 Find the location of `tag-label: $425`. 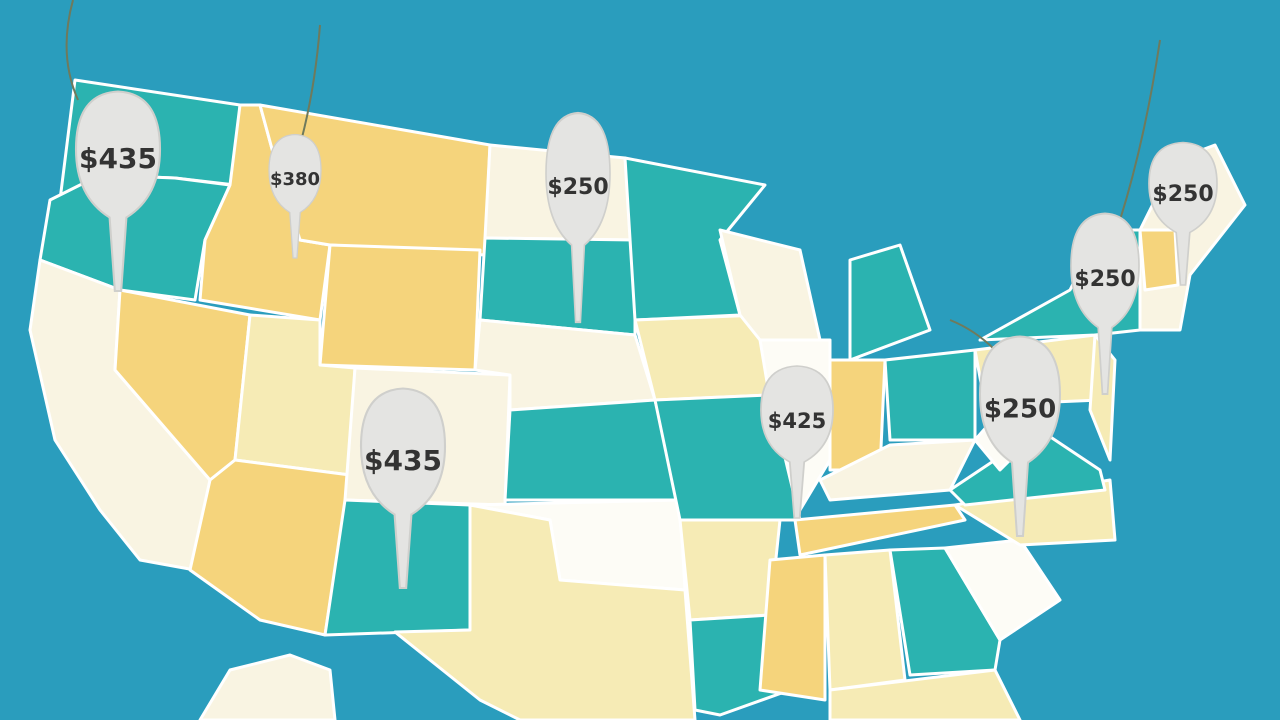

tag-label: $425 is located at coordinates (797, 421).